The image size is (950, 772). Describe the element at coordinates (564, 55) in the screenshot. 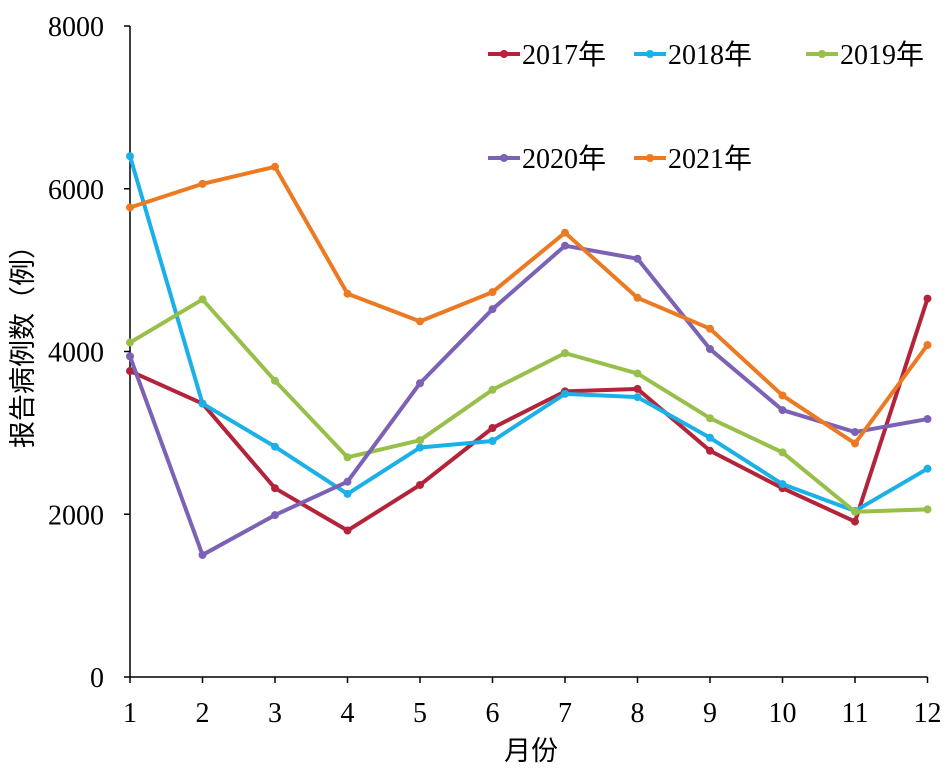

I see `legend-label: 2017年` at that location.